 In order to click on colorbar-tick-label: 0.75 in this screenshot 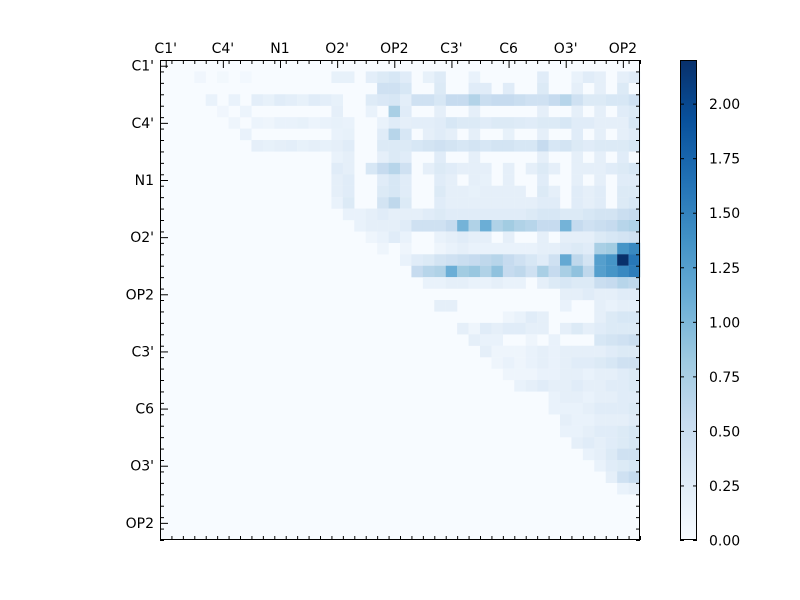, I will do `click(724, 378)`.